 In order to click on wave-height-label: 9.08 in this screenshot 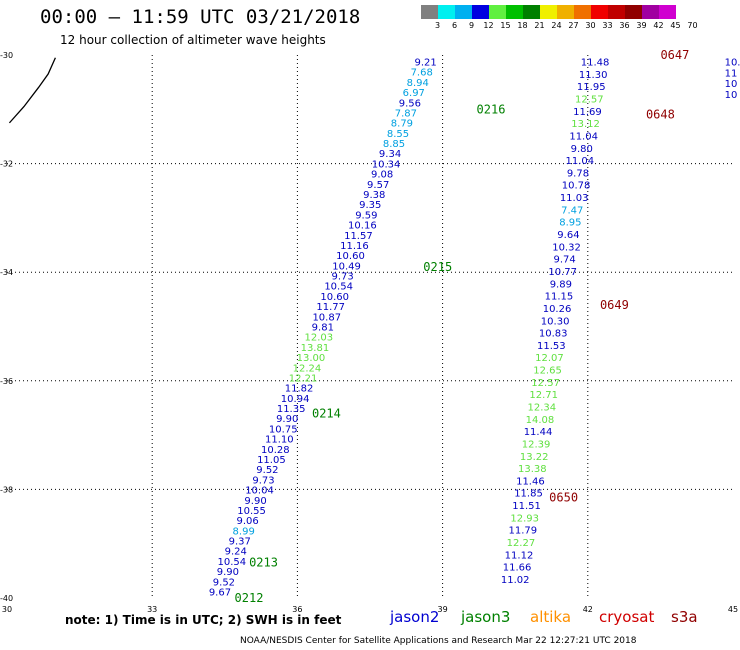, I will do `click(382, 175)`.